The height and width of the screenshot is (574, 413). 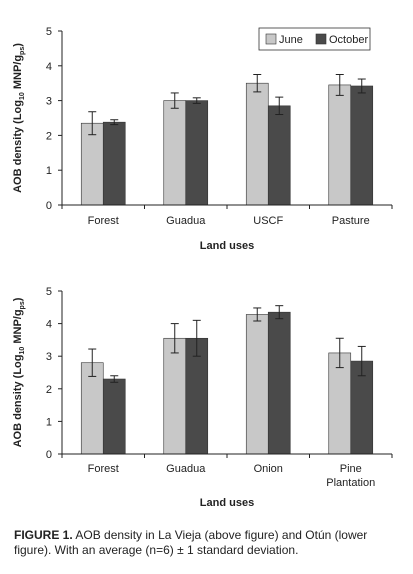 I want to click on bar-june-onion, so click(x=257, y=384).